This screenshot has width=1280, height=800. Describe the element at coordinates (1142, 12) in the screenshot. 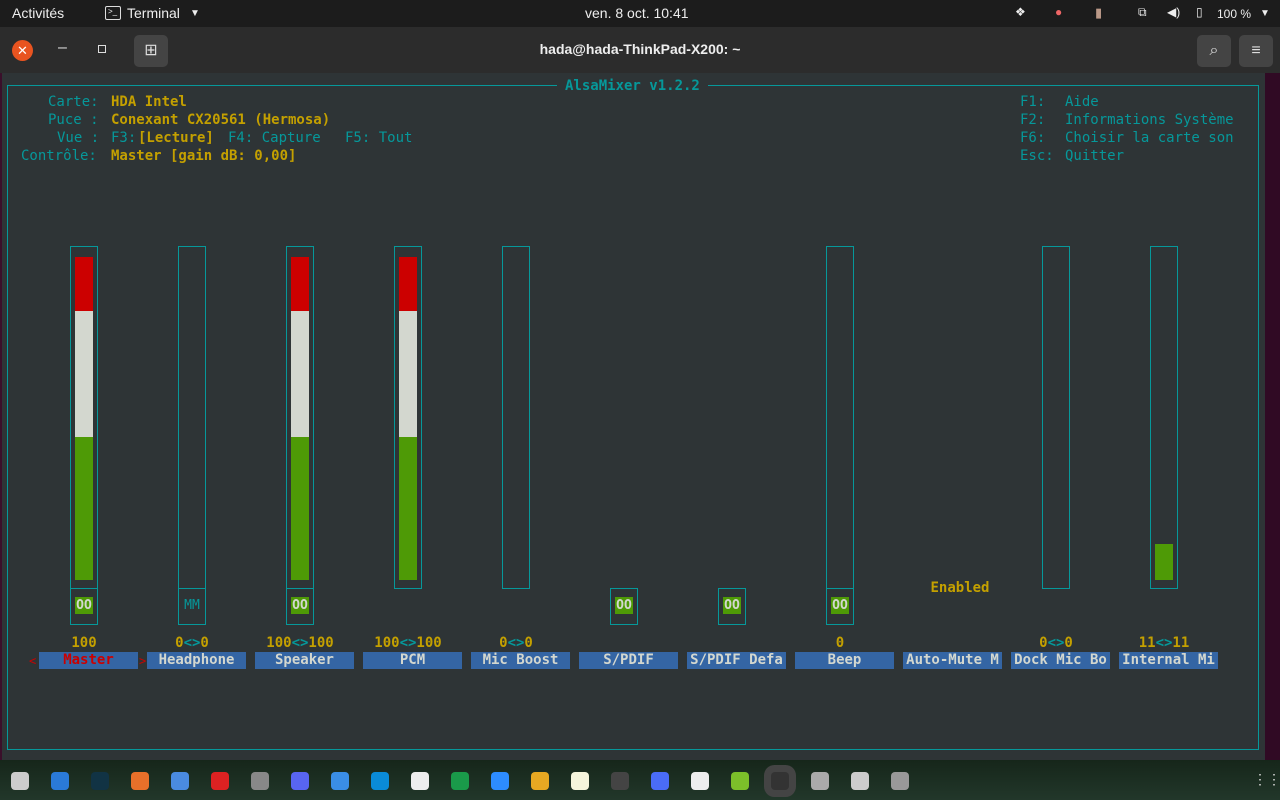

I see `network-icon: ⧉` at that location.